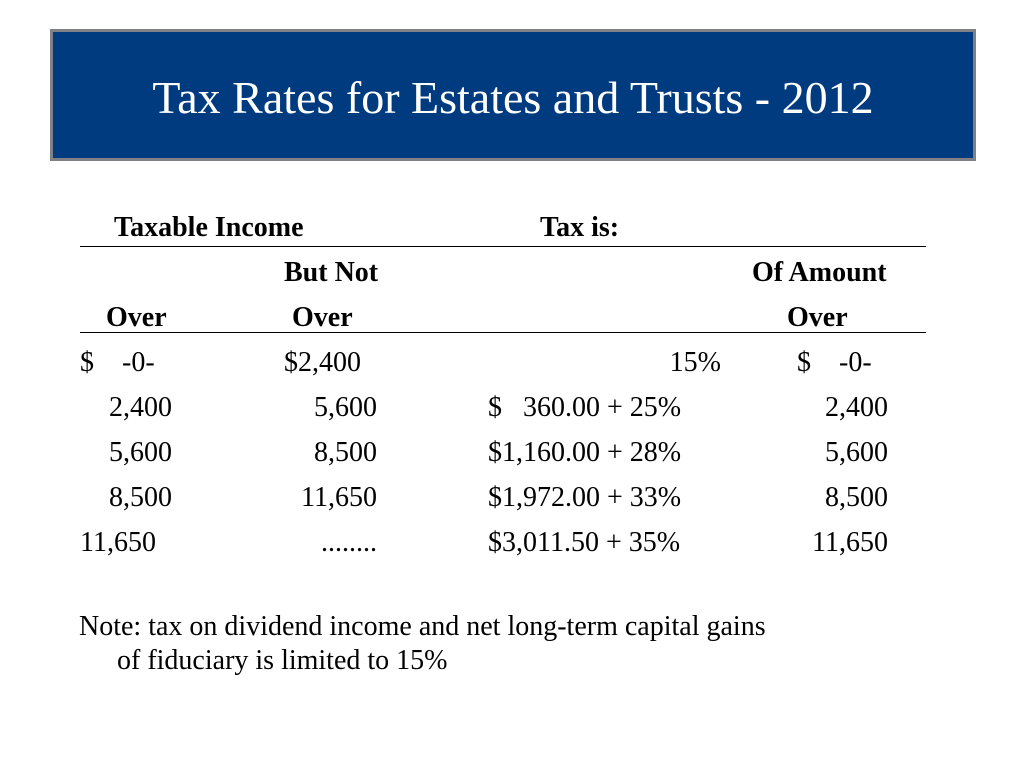 This screenshot has height=768, width=1024. Describe the element at coordinates (817, 317) in the screenshot. I see `header-of-amount-over: Over` at that location.